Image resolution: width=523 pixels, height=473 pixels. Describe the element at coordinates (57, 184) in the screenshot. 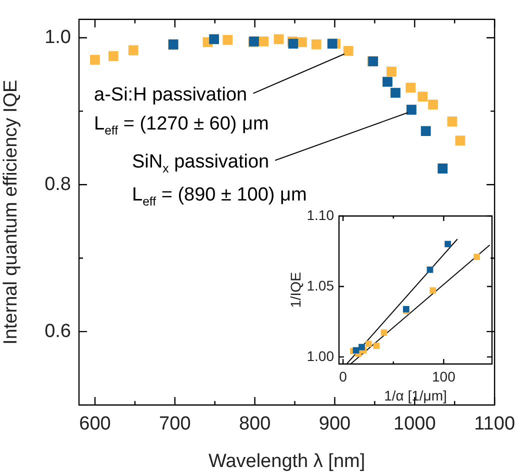

I see `y-tick-label: 0.8` at that location.